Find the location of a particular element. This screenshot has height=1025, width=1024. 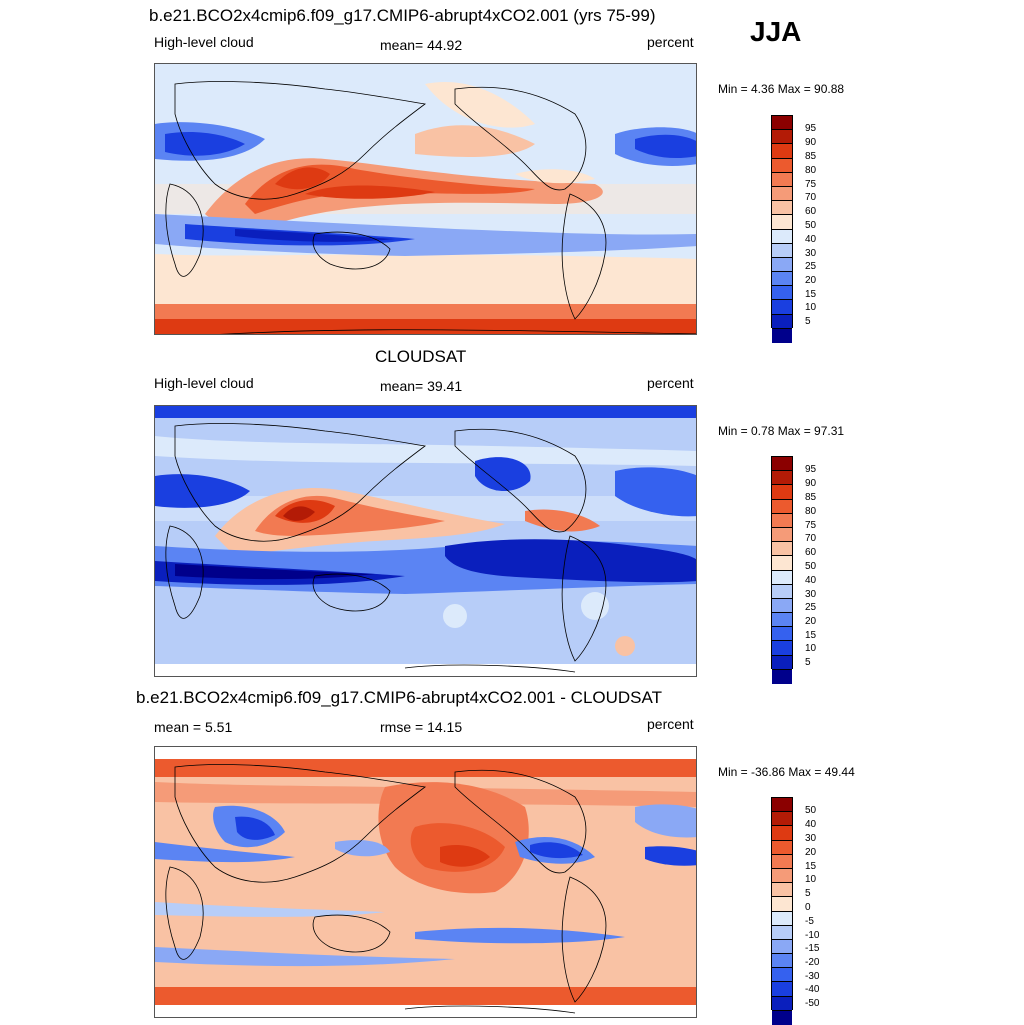

cb2-label: 85 is located at coordinates (811, 497).